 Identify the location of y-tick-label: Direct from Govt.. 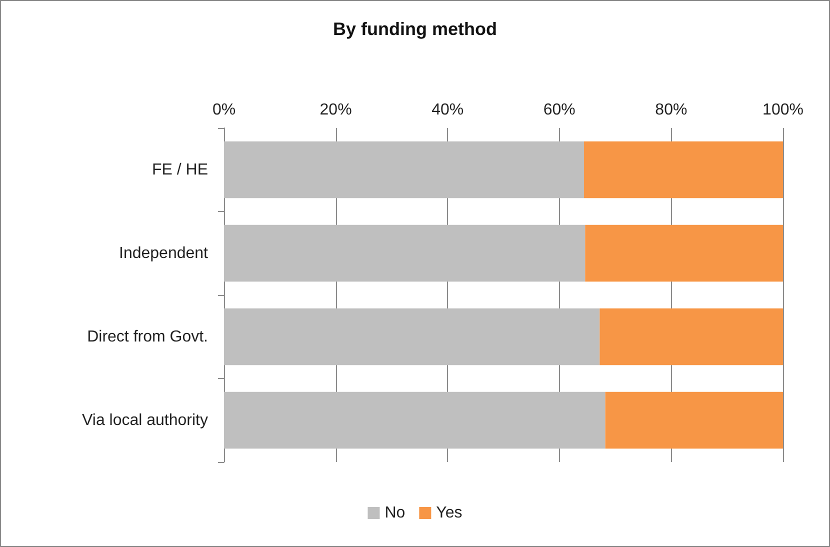
(147, 337).